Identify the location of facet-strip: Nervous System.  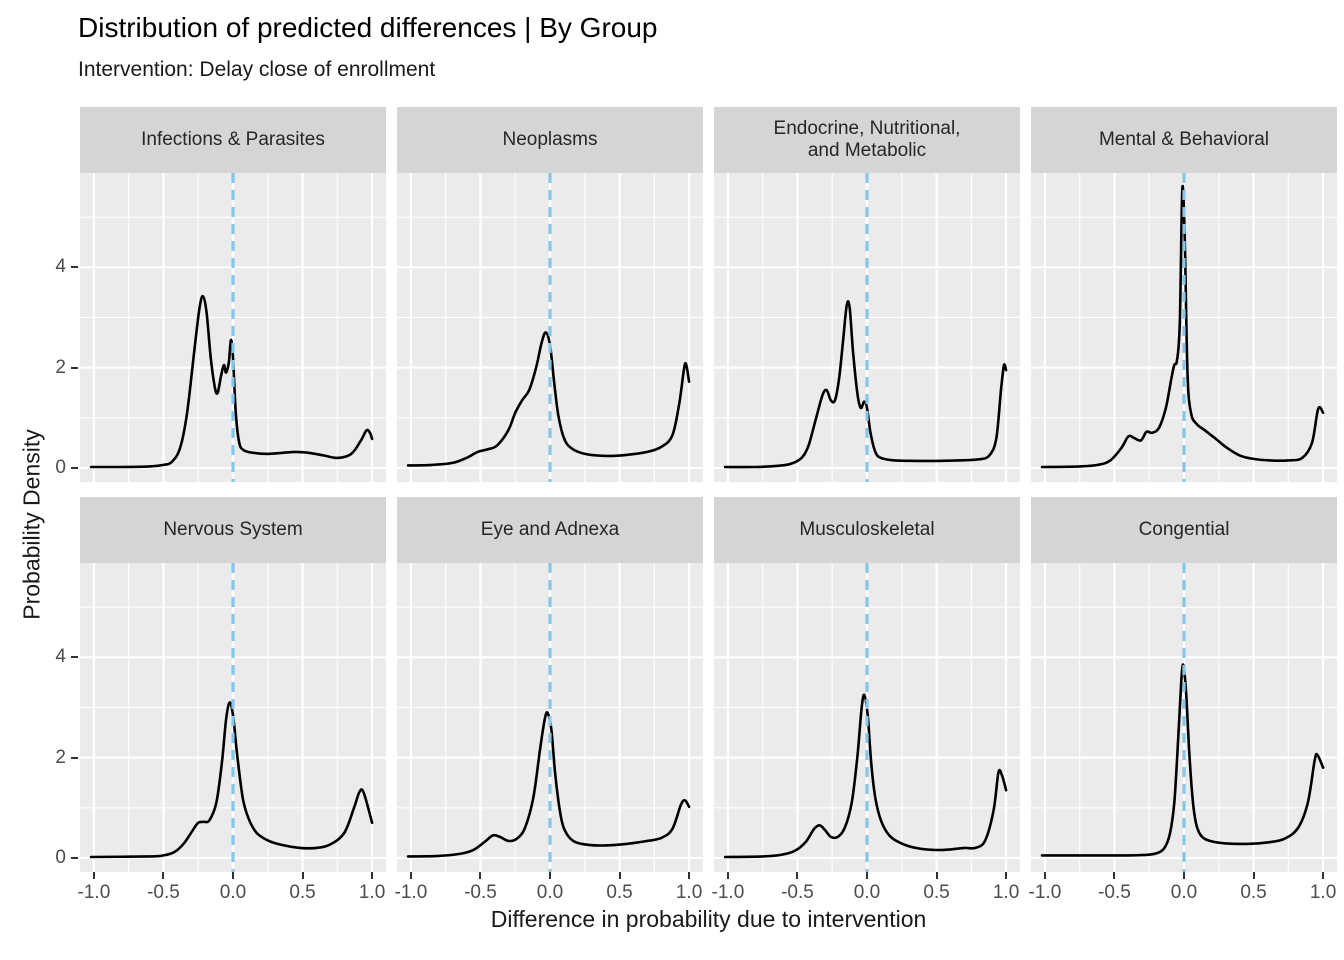
(233, 530).